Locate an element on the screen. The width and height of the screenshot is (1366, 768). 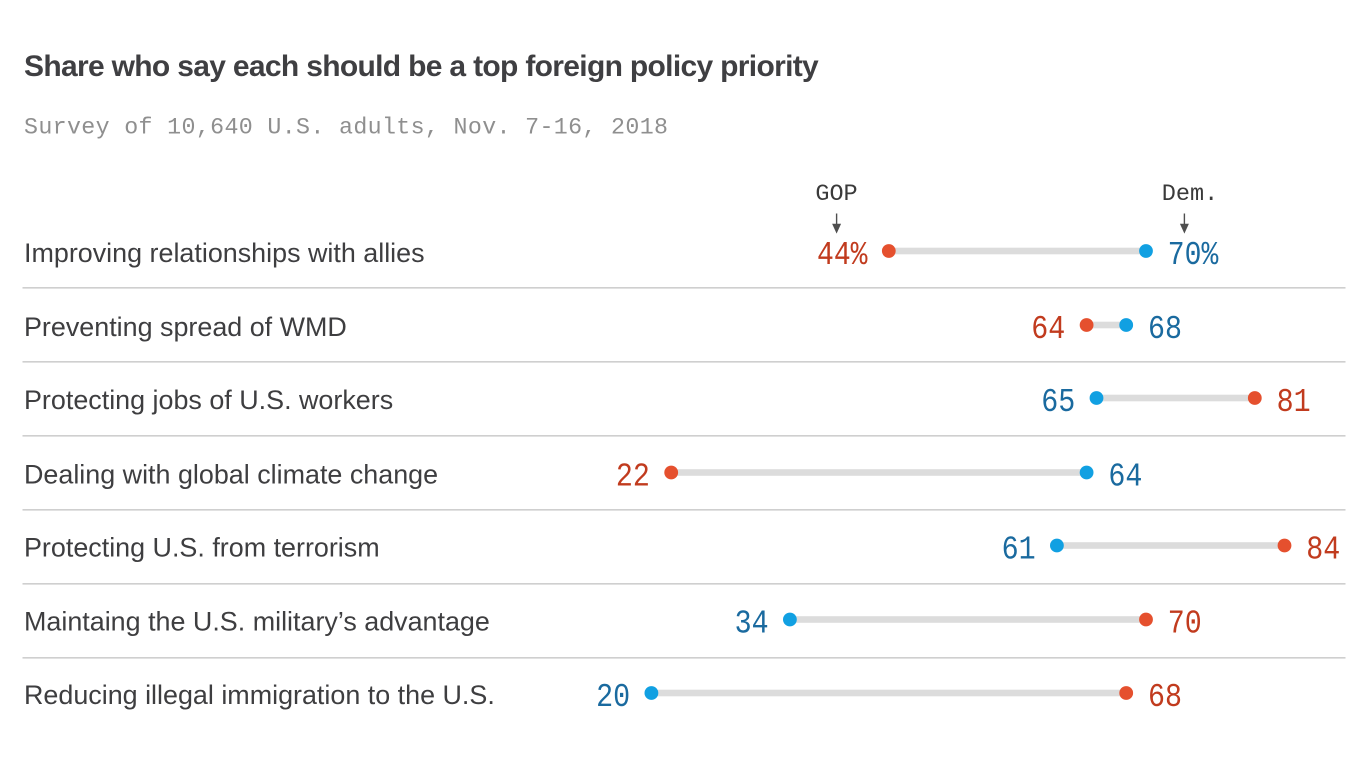
svg-text: 70 is located at coordinates (1185, 623).